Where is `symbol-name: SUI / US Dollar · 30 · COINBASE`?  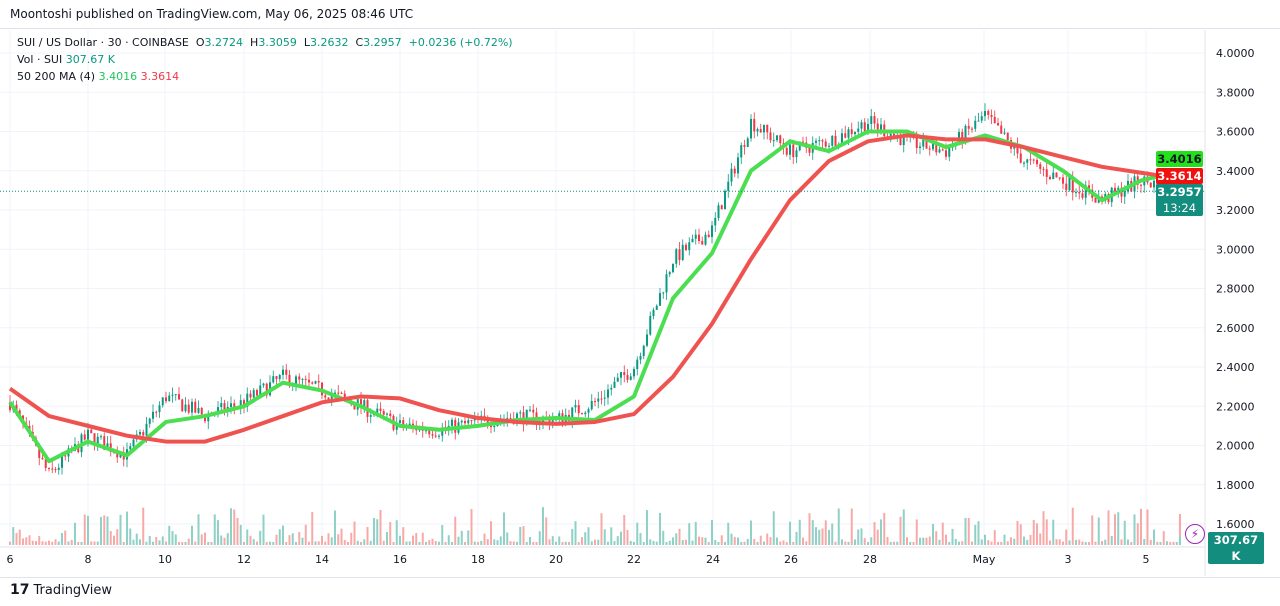 symbol-name: SUI / US Dollar · 30 · COINBASE is located at coordinates (103, 42).